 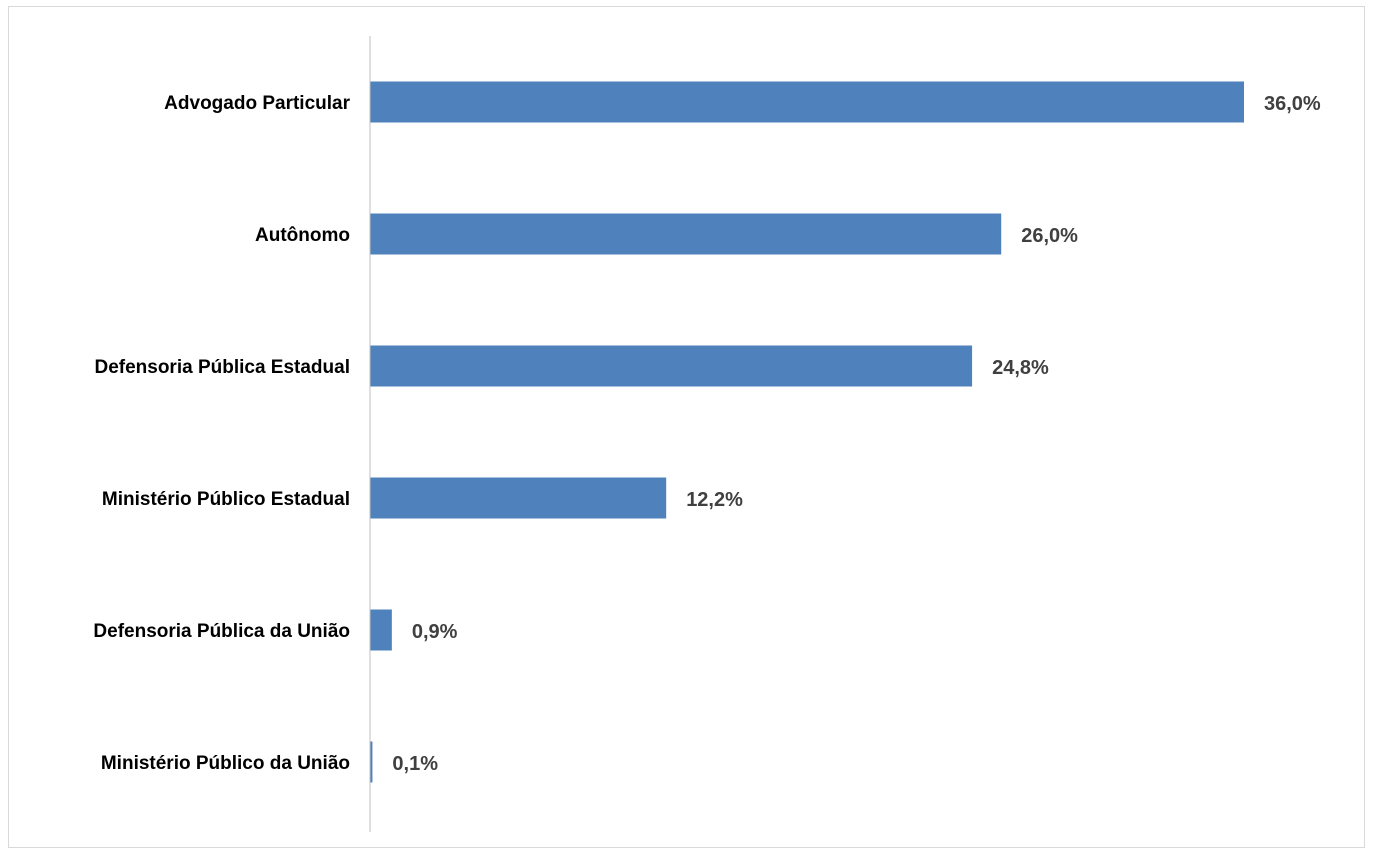 What do you see at coordinates (222, 367) in the screenshot?
I see `category-label-3: Defensoria Pública Estadual` at bounding box center [222, 367].